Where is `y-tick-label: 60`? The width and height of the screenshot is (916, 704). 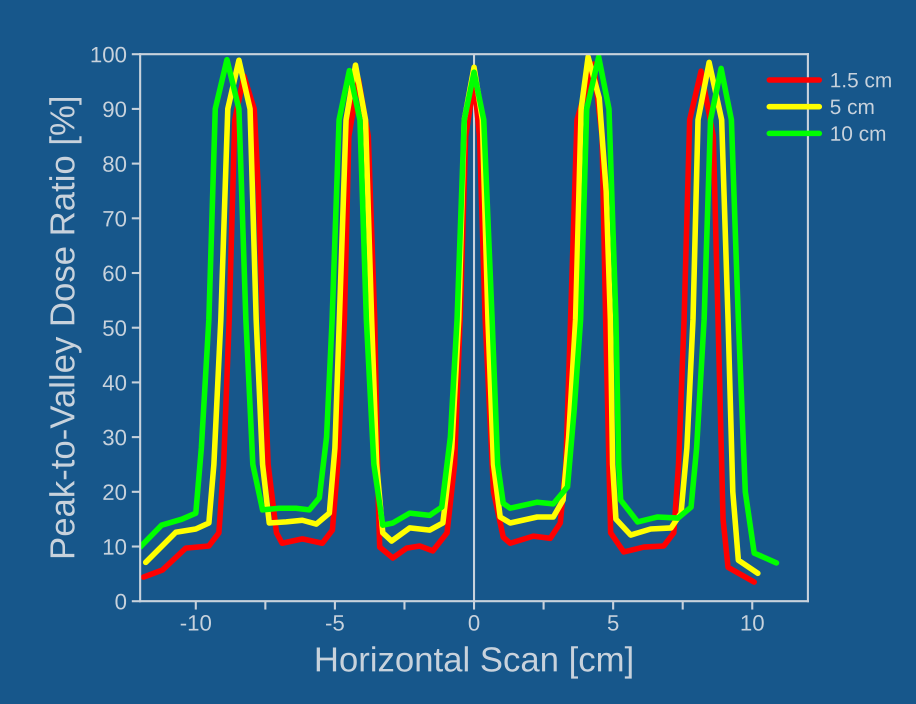 y-tick-label: 60 is located at coordinates (114, 274).